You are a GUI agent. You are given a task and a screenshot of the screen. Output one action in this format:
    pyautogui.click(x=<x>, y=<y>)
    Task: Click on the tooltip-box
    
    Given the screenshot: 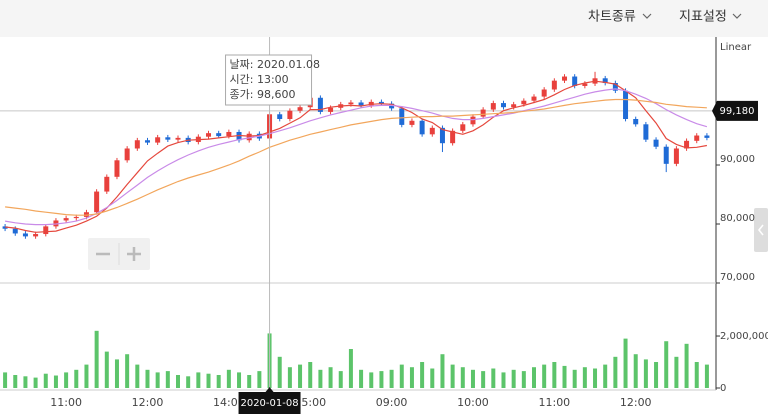 What is the action you would take?
    pyautogui.click(x=269, y=80)
    